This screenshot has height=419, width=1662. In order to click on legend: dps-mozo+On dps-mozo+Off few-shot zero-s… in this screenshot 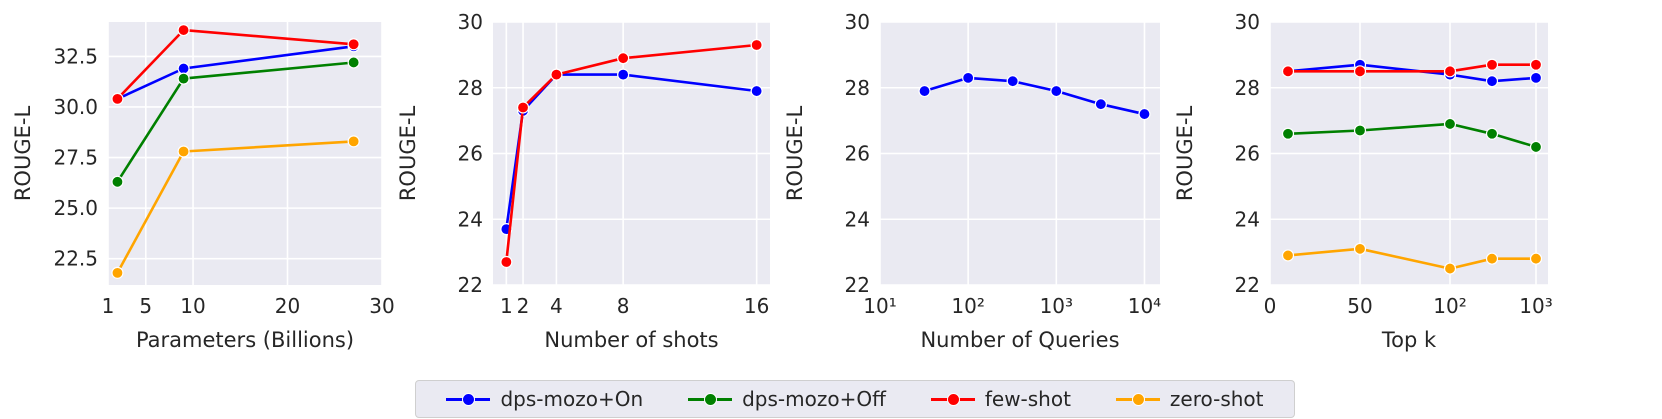, I will do `click(855, 399)`.